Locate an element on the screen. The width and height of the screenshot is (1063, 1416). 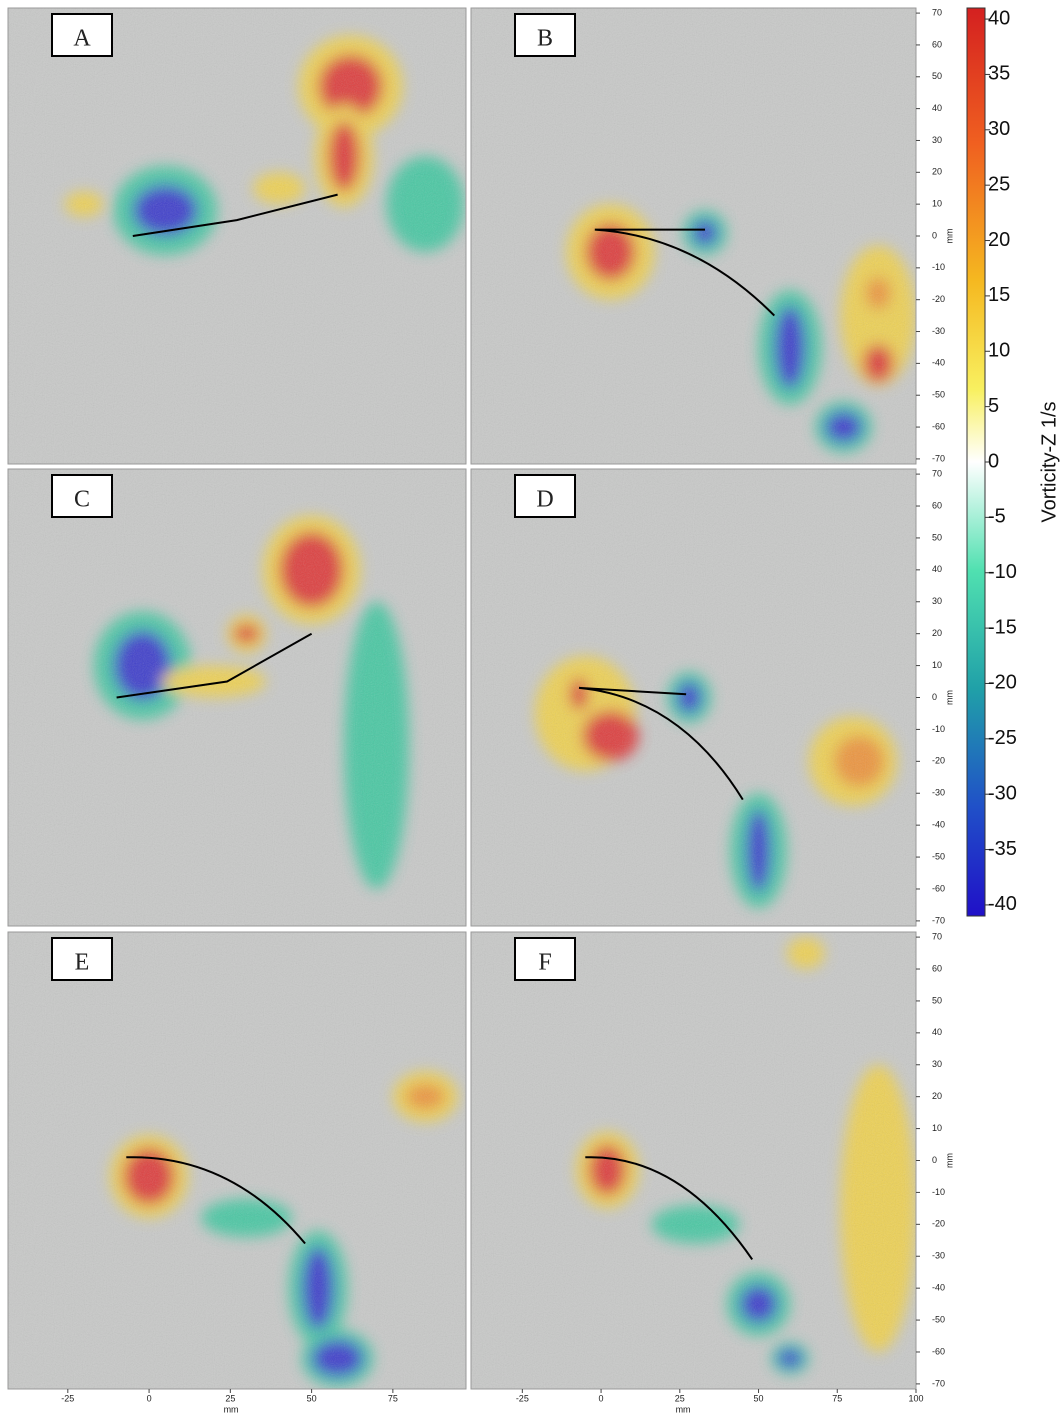
colorbar-tick-label: -15 is located at coordinates (1002, 627).